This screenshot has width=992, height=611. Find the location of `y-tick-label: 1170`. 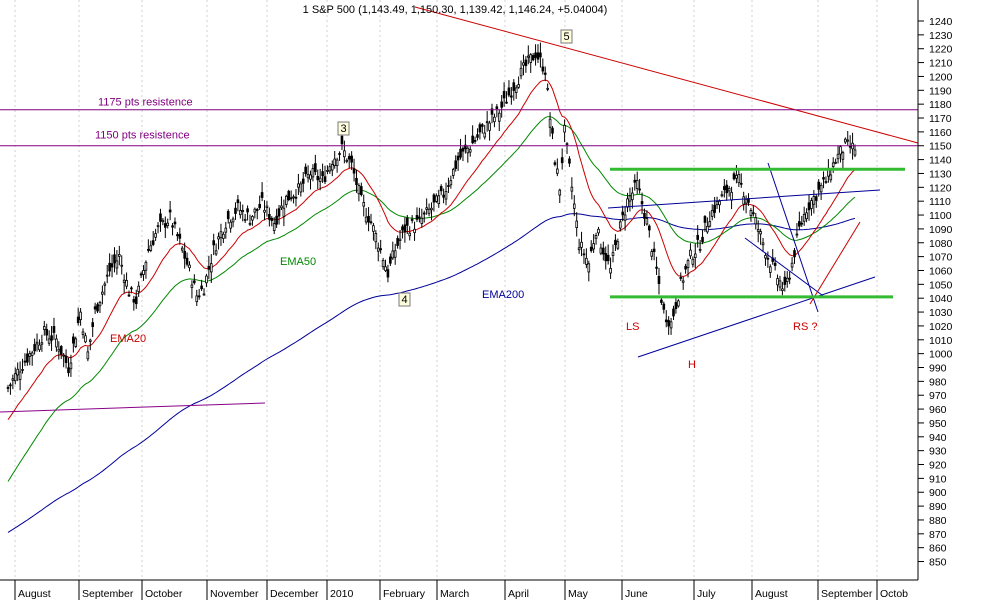

y-tick-label: 1170 is located at coordinates (940, 119).